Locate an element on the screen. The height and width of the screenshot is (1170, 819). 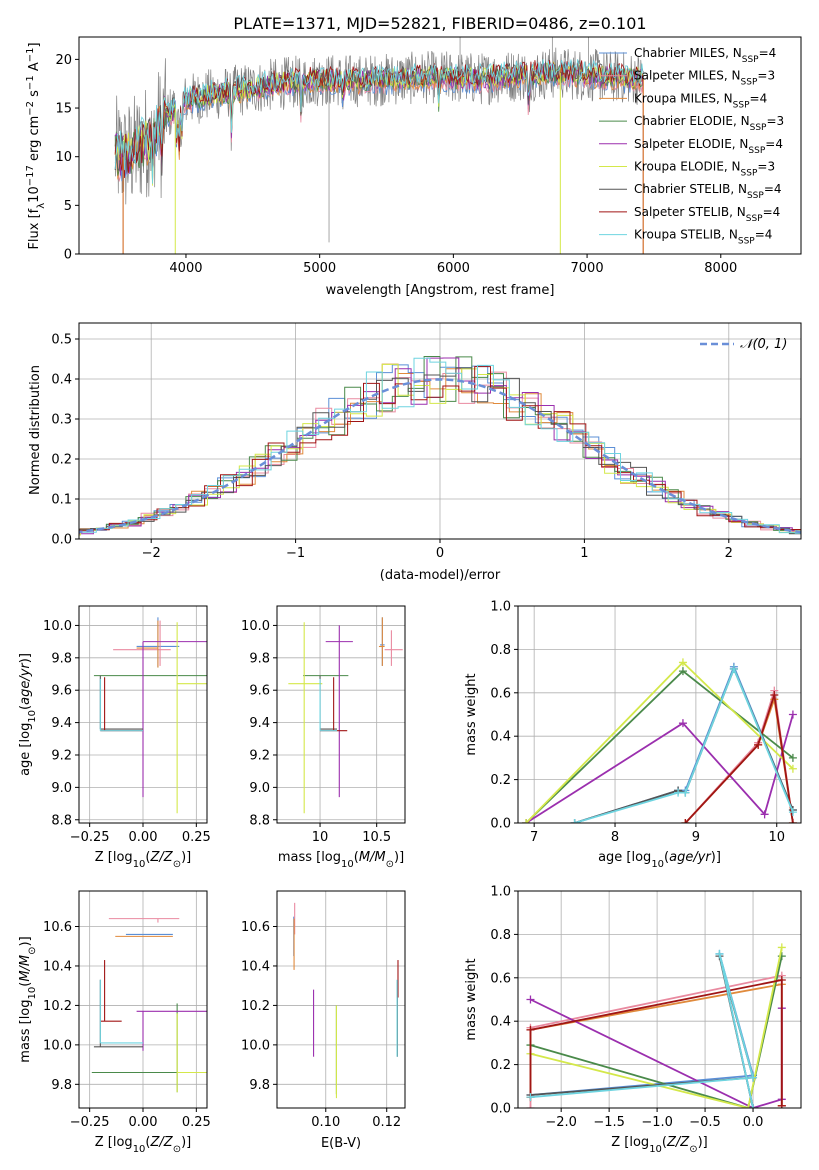
y-tick-label: 15 is located at coordinates (63, 109).